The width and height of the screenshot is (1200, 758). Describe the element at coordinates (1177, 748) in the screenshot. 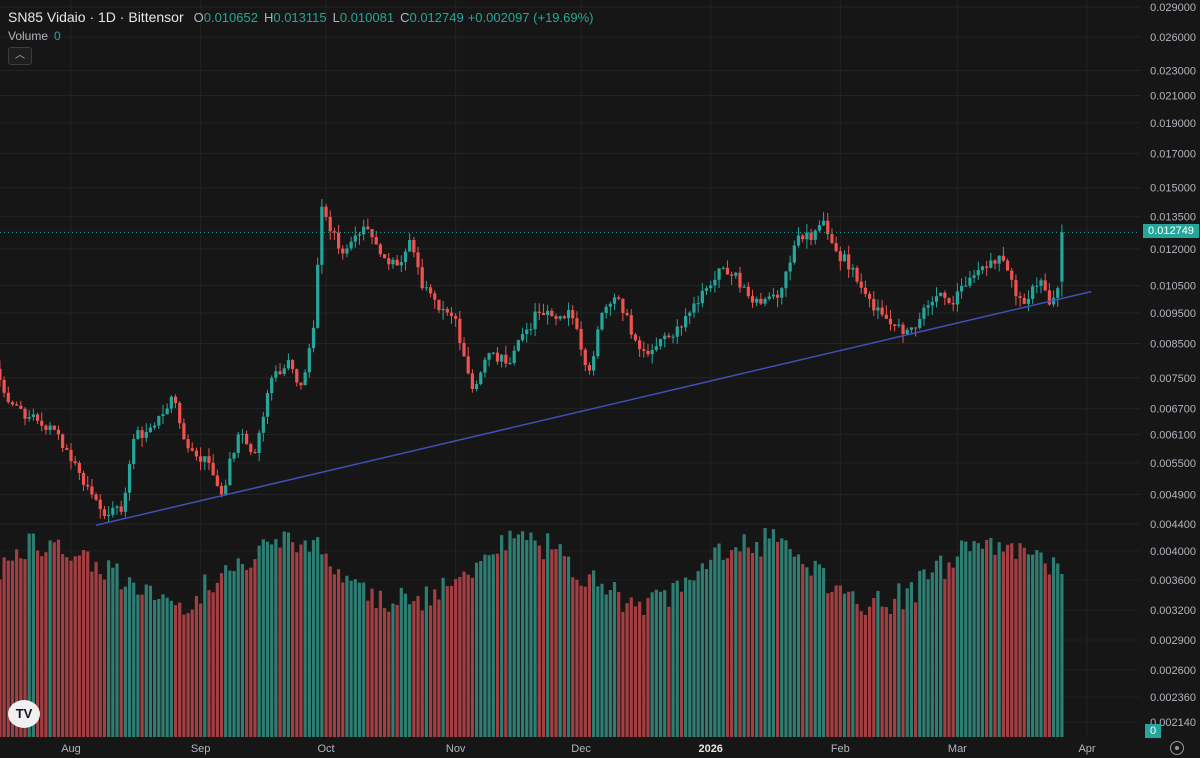

I see `settings-icon` at that location.